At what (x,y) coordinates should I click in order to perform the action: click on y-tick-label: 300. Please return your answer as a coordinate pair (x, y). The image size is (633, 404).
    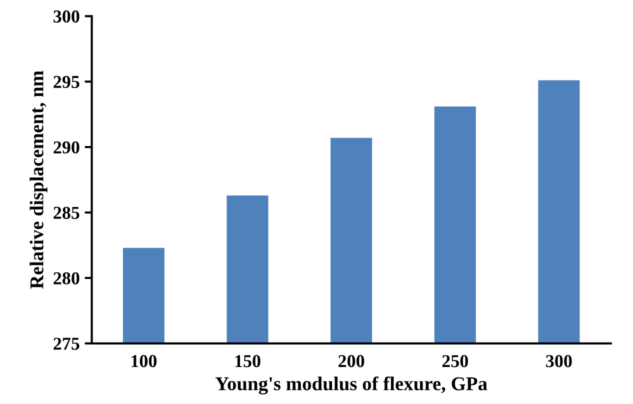
    Looking at the image, I should click on (67, 16).